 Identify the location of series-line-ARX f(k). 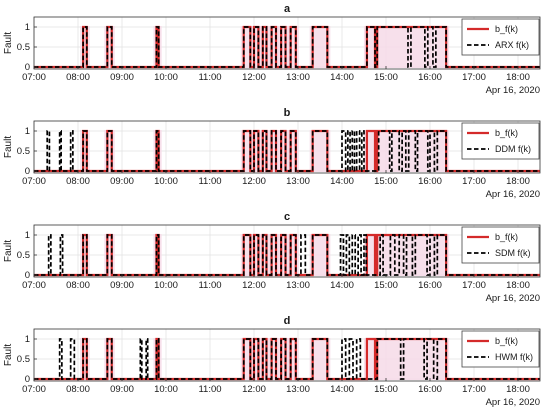
(287, 47).